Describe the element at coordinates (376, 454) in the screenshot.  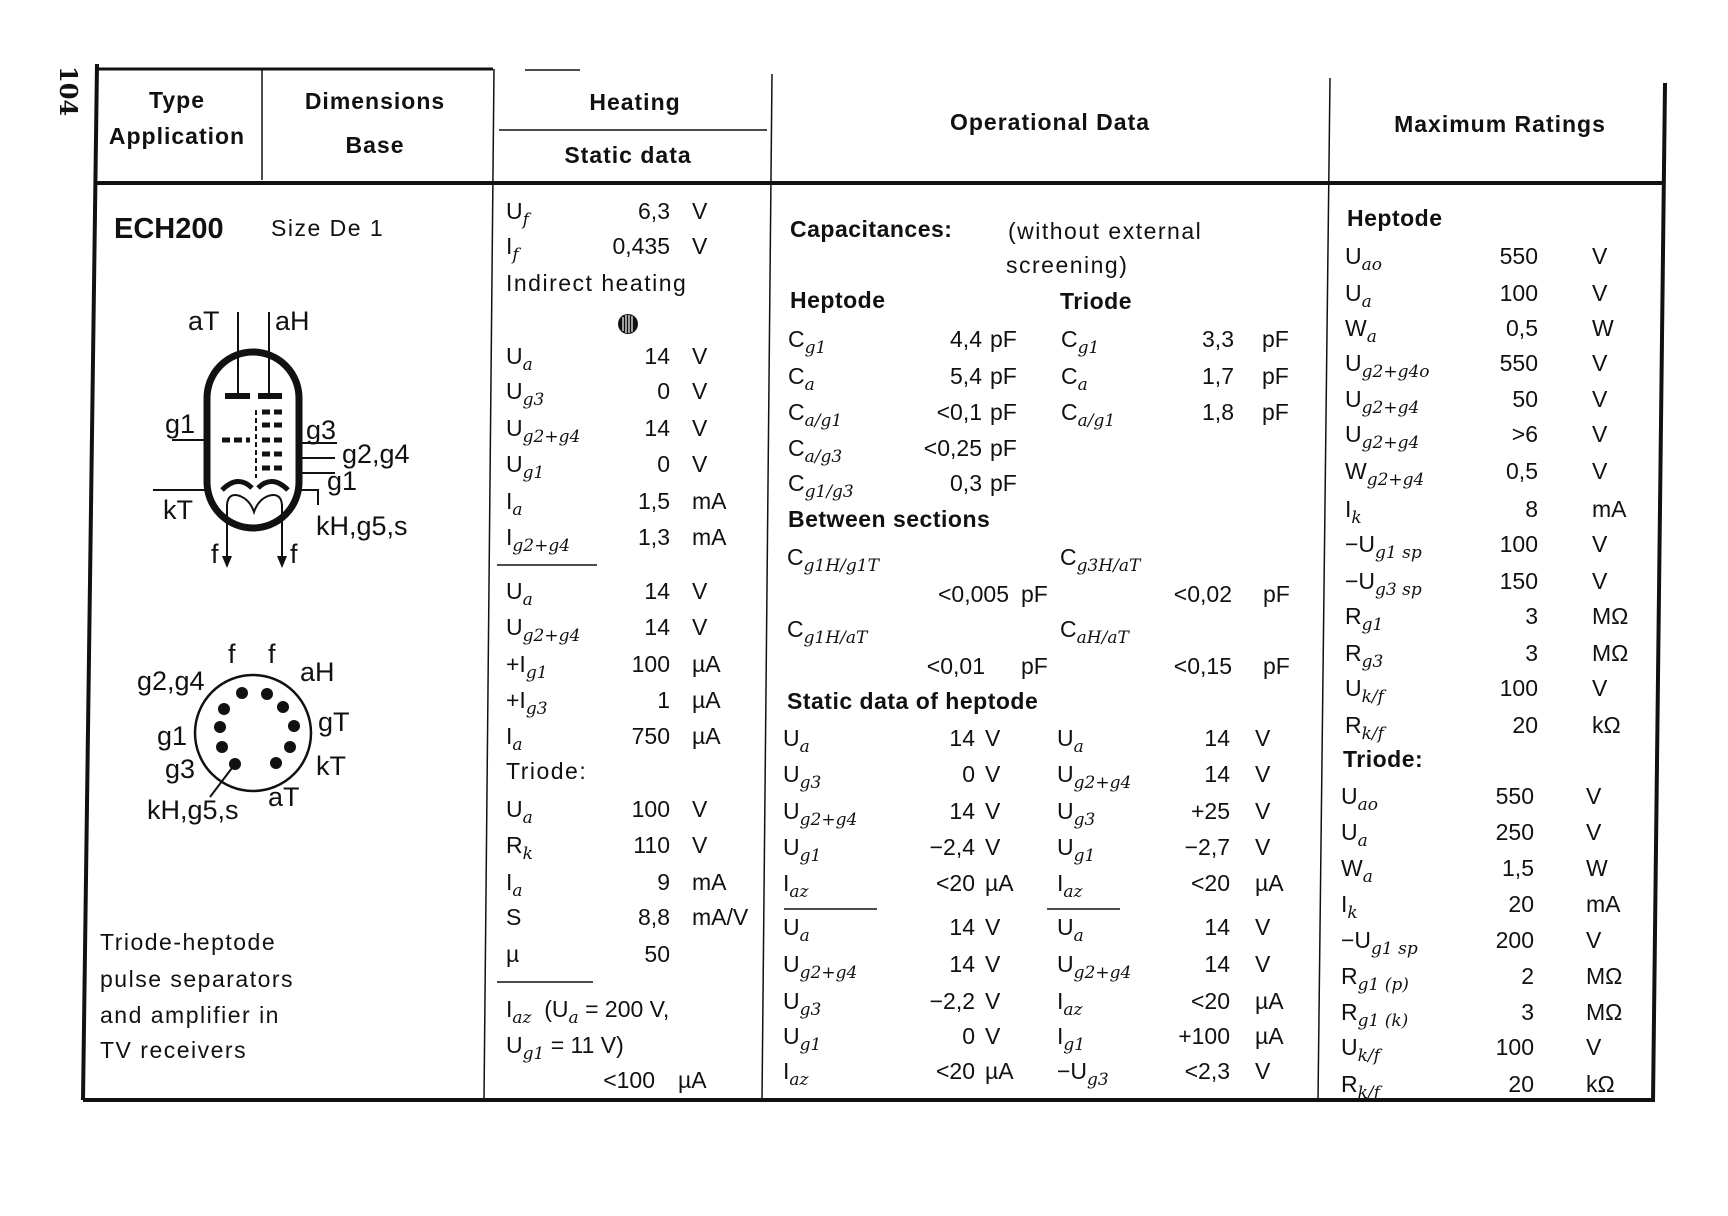
I see `label-g2g4: g2,g4` at that location.